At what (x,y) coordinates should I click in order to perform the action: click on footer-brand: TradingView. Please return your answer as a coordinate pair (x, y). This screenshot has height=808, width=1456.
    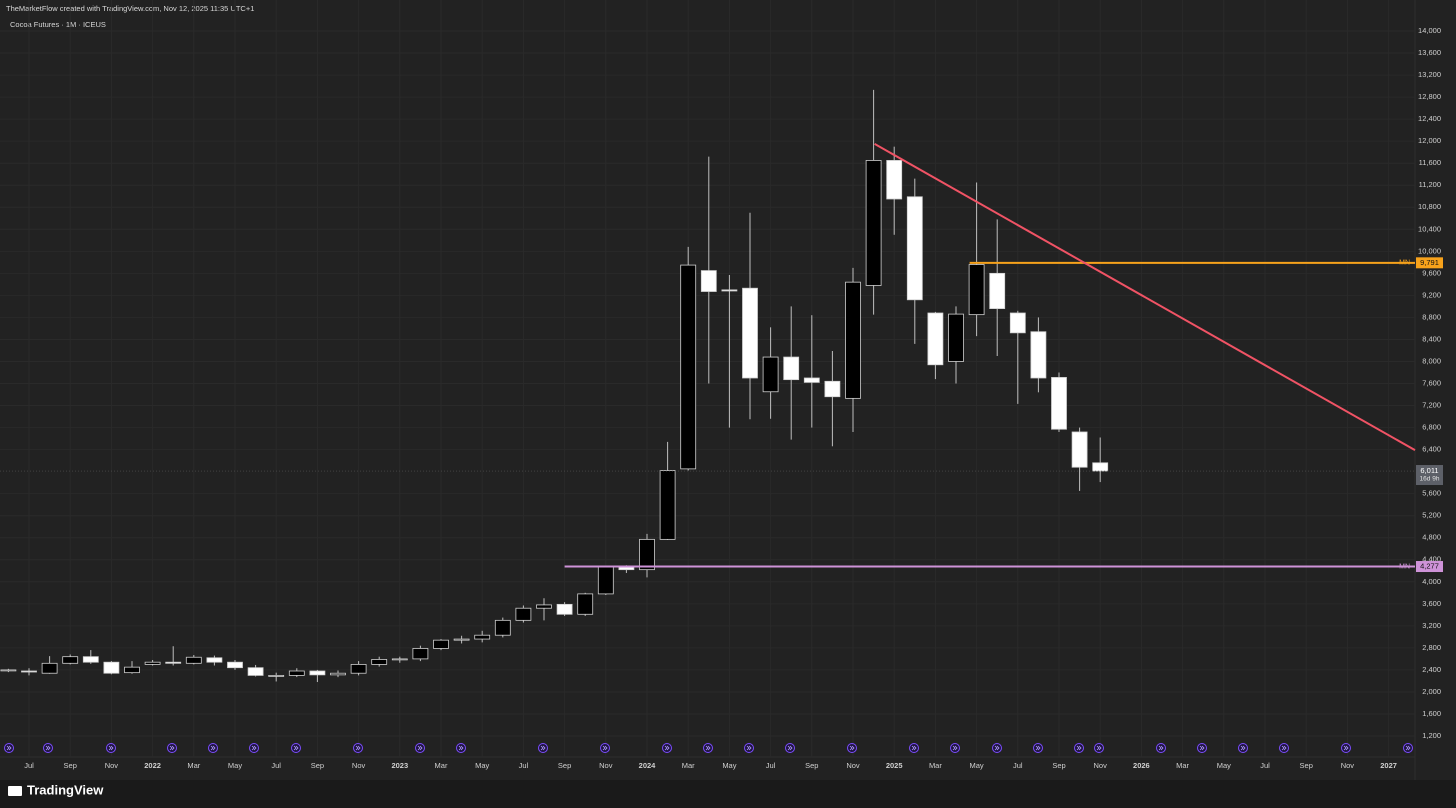
    Looking at the image, I should click on (65, 789).